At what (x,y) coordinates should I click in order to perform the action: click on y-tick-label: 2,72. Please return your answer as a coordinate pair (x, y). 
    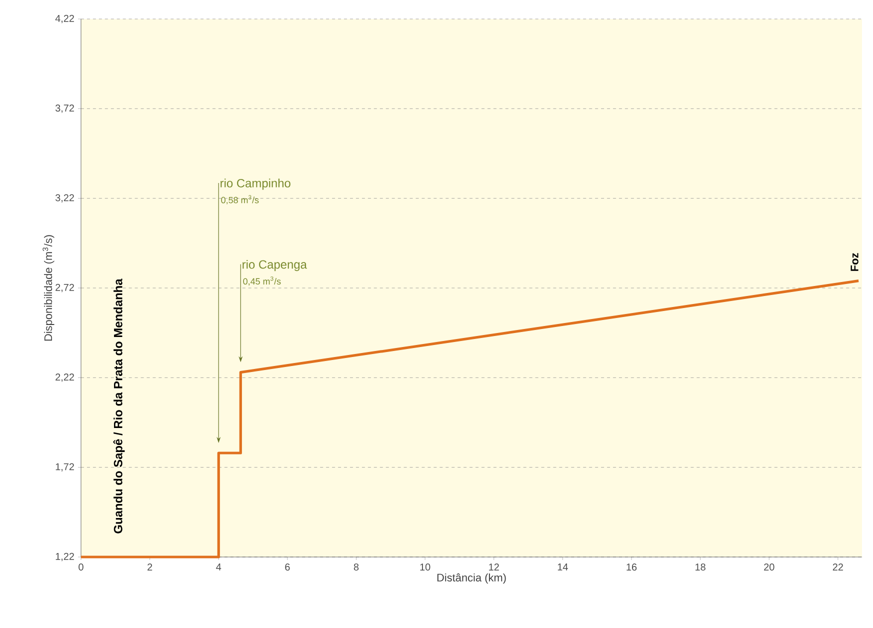
    Looking at the image, I should click on (65, 288).